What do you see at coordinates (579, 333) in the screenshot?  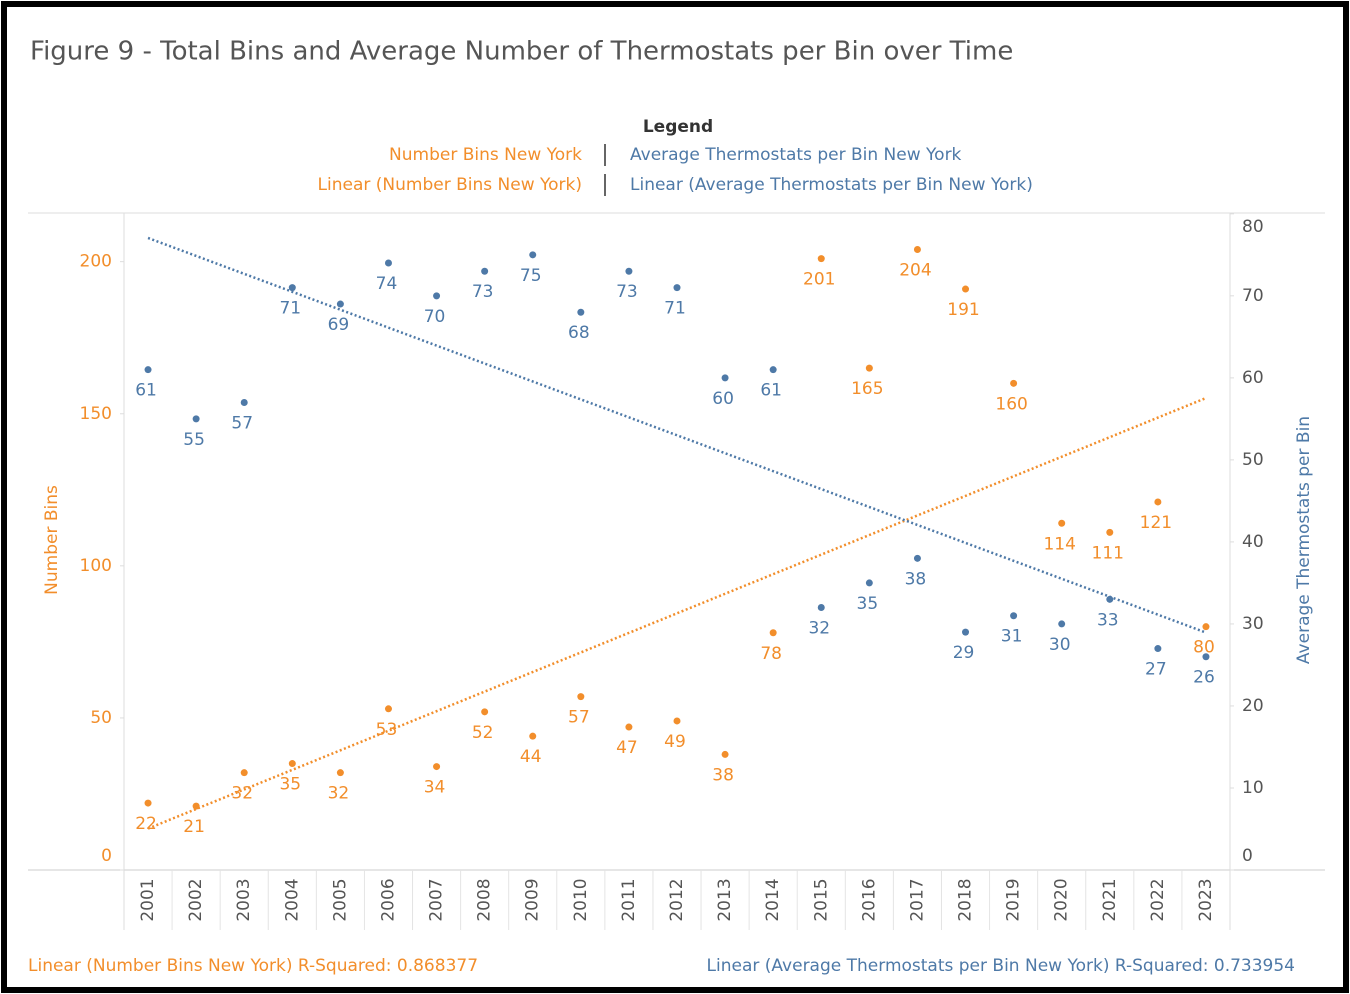 I see `data-label: 68` at bounding box center [579, 333].